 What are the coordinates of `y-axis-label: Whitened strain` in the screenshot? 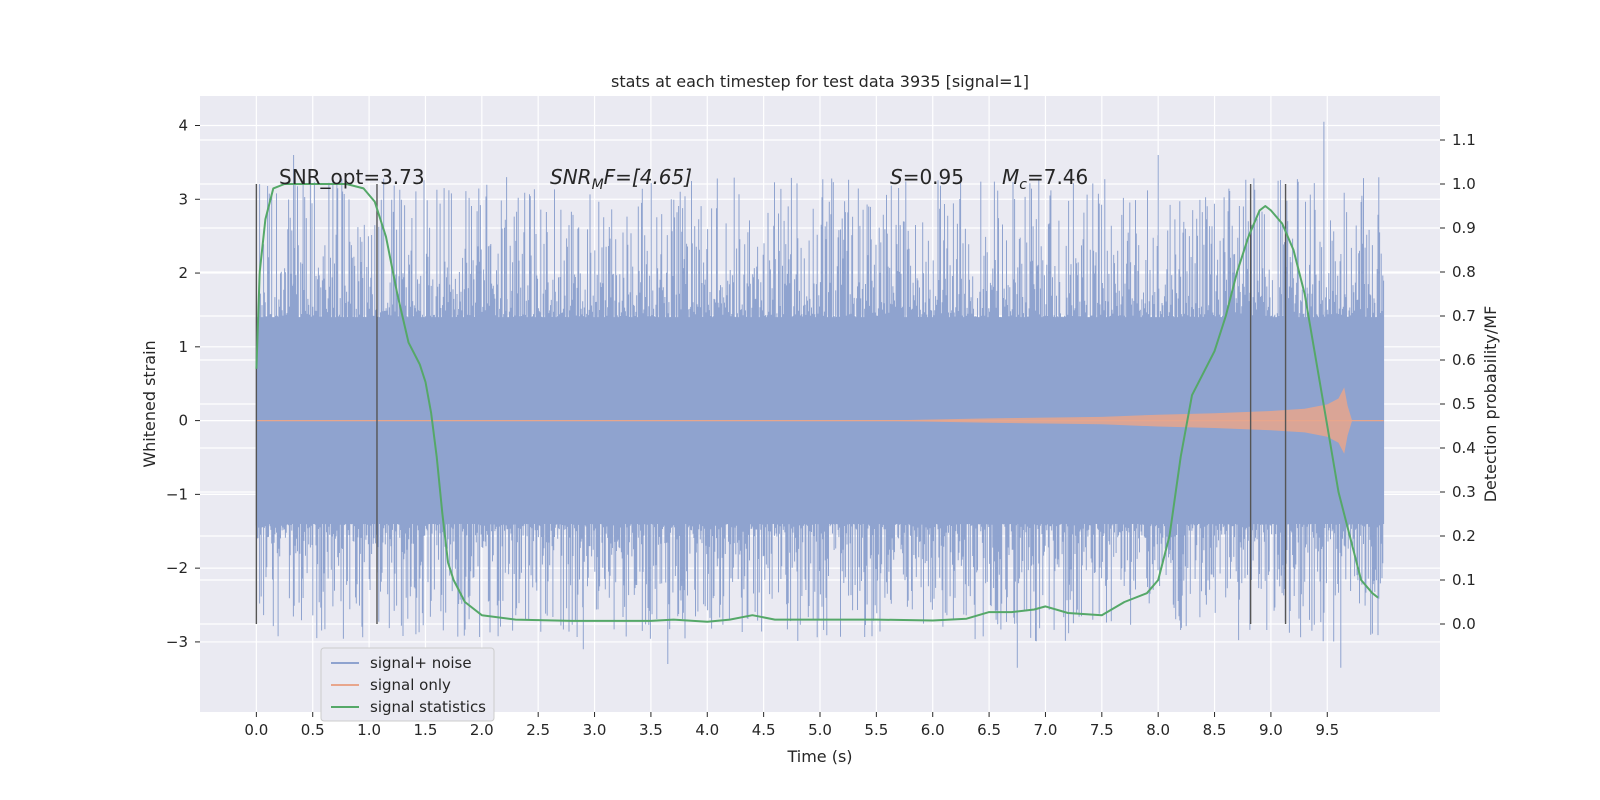 It's located at (149, 403).